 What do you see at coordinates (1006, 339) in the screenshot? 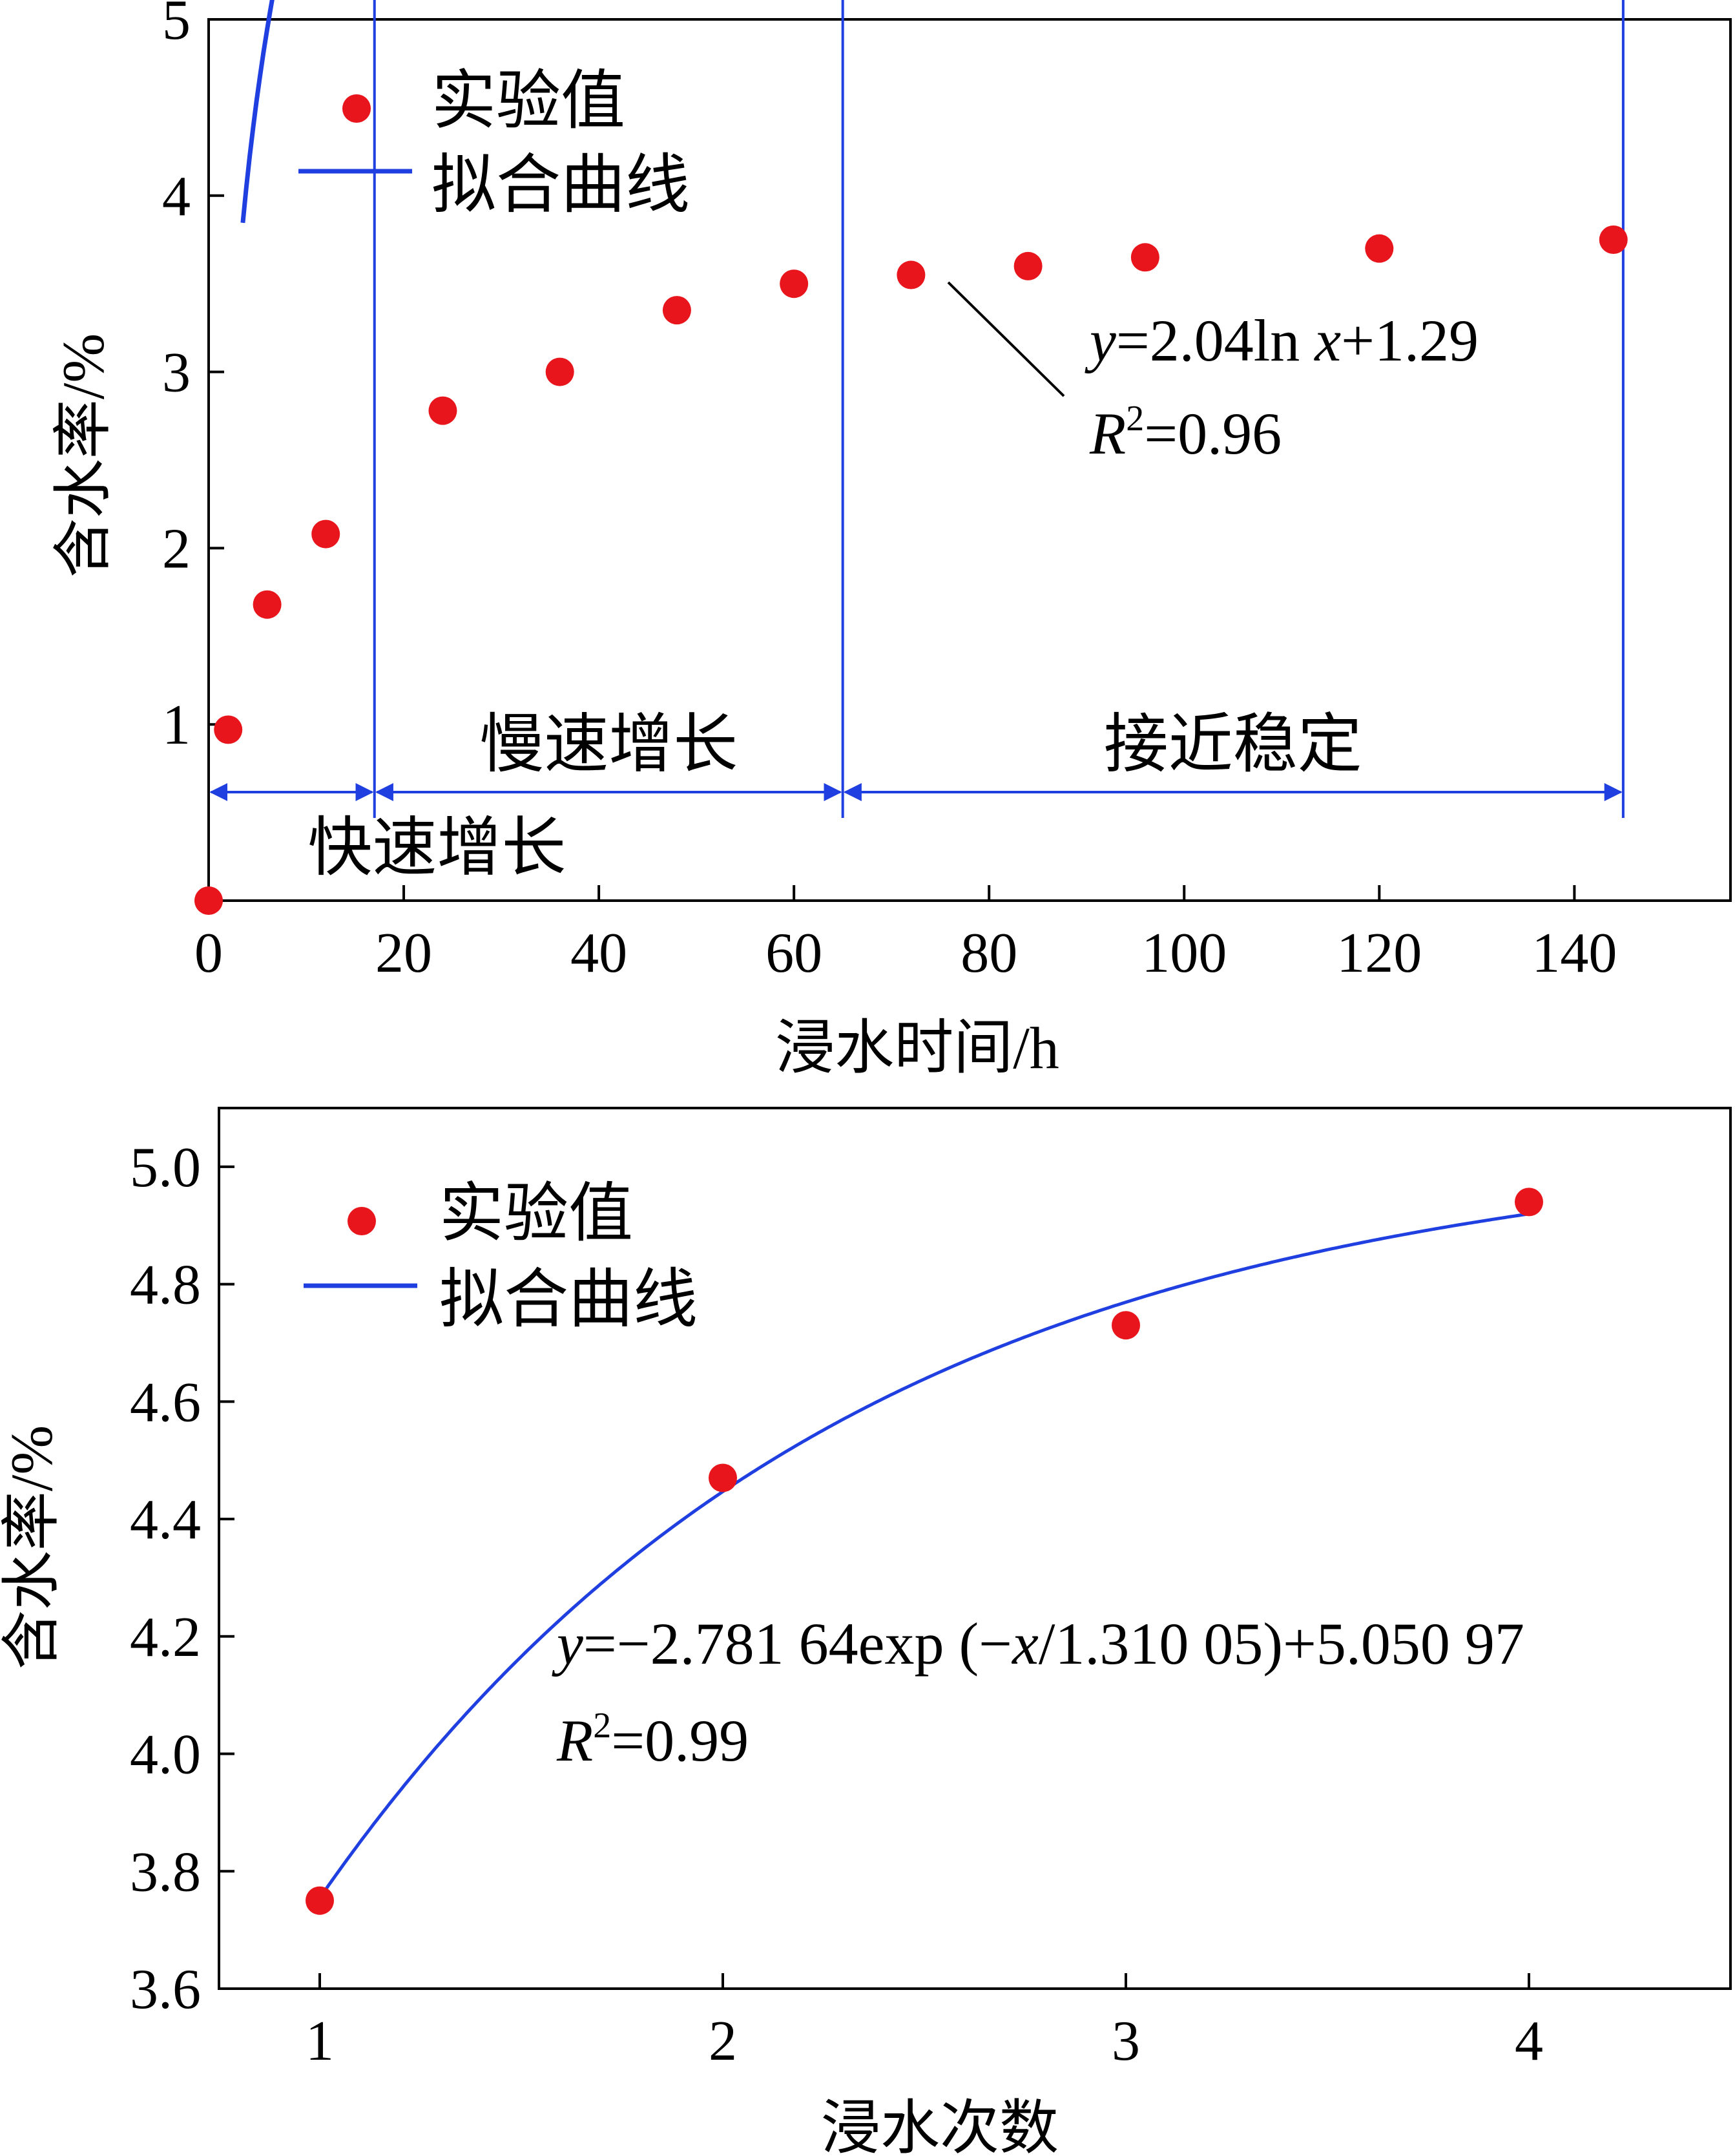
I see `equation-leader-line` at bounding box center [1006, 339].